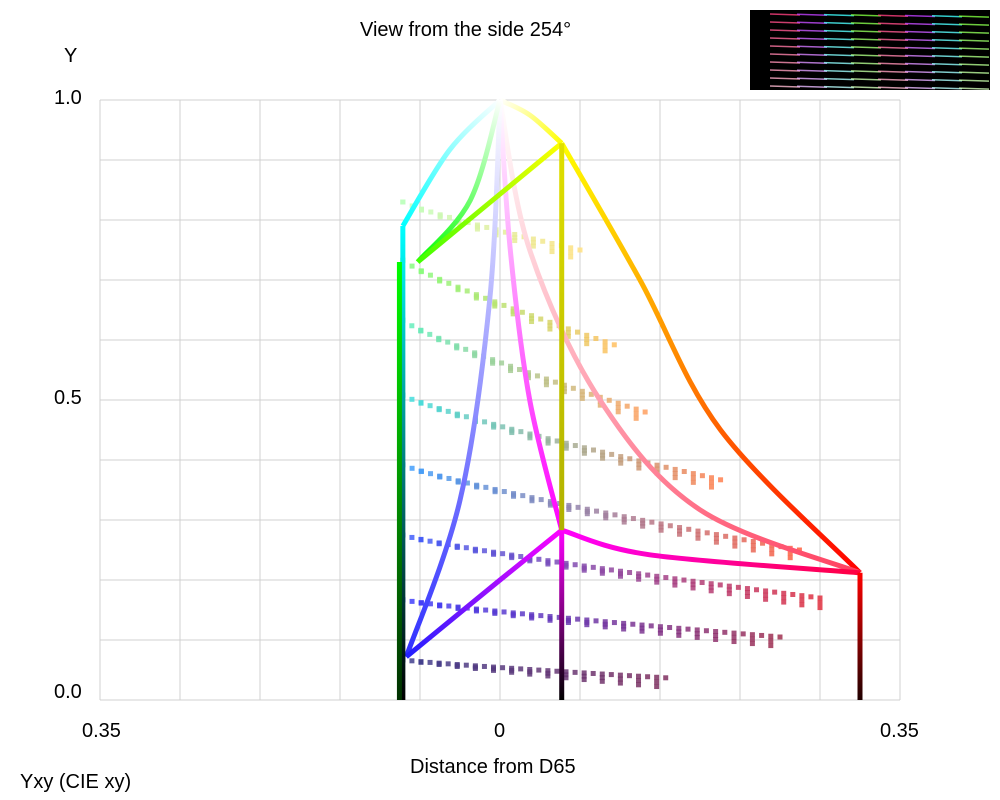 The width and height of the screenshot is (1000, 800). I want to click on overview-thumbnail, so click(870, 50).